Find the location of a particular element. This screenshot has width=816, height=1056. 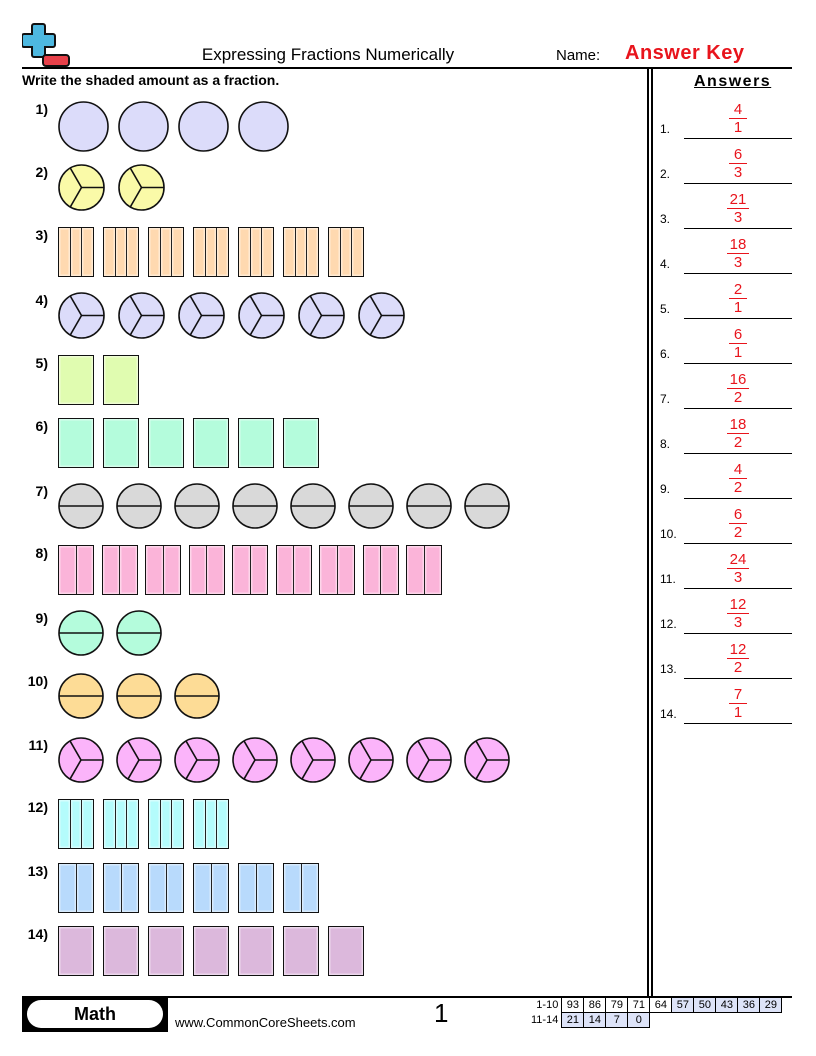

problem-number: 10) is located at coordinates (37, 681).